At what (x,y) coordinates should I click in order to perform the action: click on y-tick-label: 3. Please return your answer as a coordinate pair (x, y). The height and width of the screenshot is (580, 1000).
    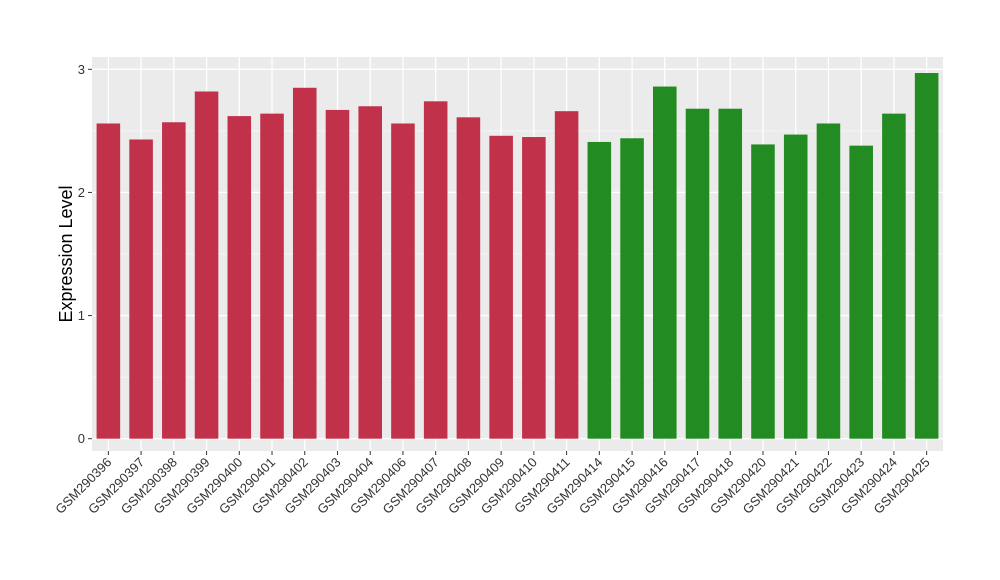
    Looking at the image, I should click on (81, 69).